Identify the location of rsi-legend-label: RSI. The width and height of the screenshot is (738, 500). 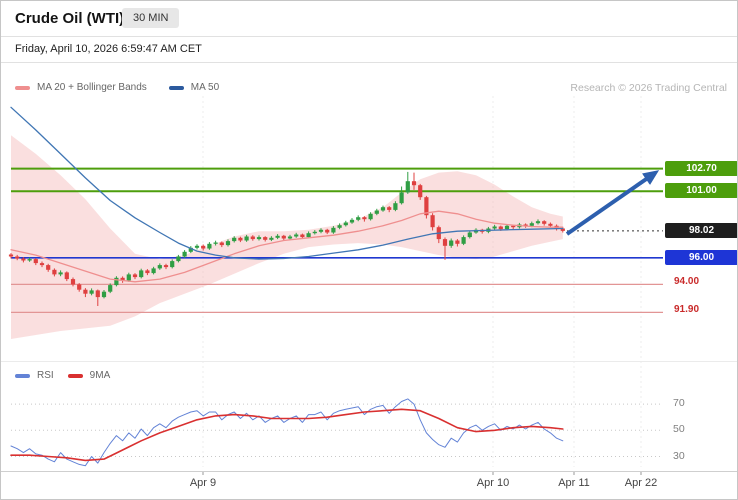
(45, 375).